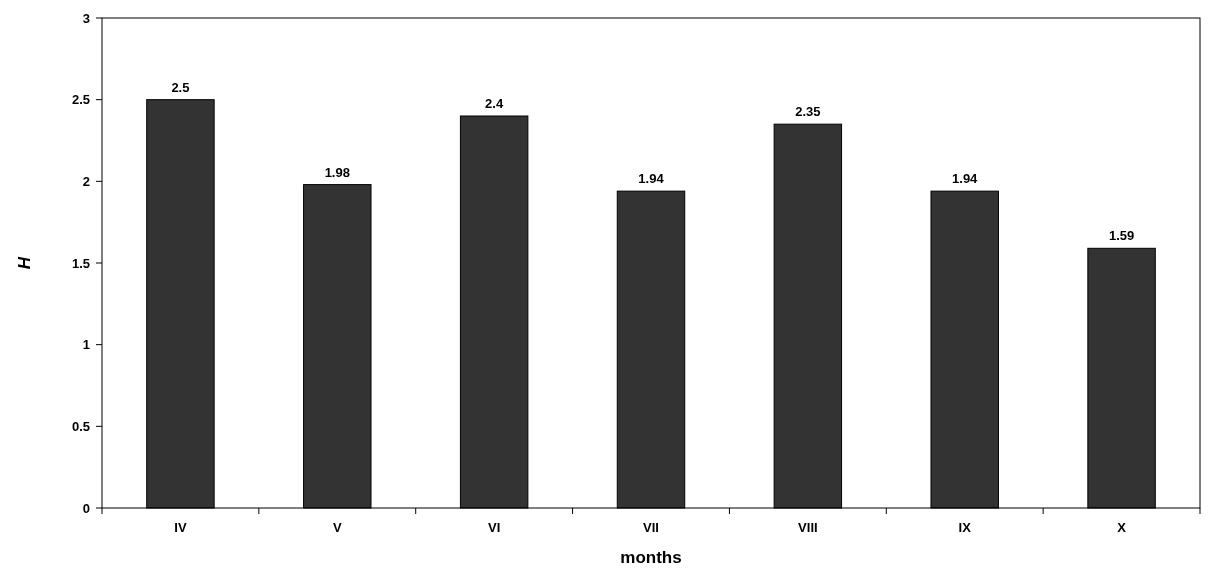 The image size is (1229, 571). Describe the element at coordinates (651, 557) in the screenshot. I see `x-axis-title: months` at that location.